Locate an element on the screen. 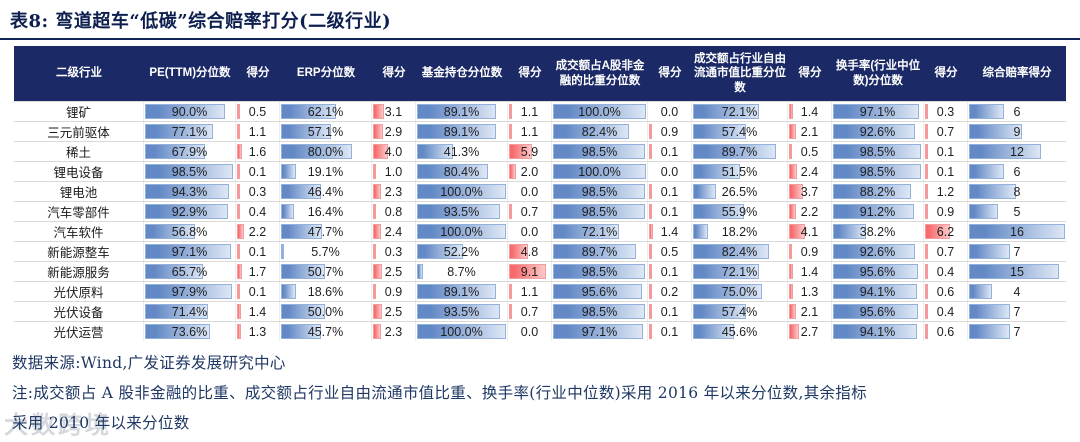  score-cell: 2.7 is located at coordinates (810, 331).